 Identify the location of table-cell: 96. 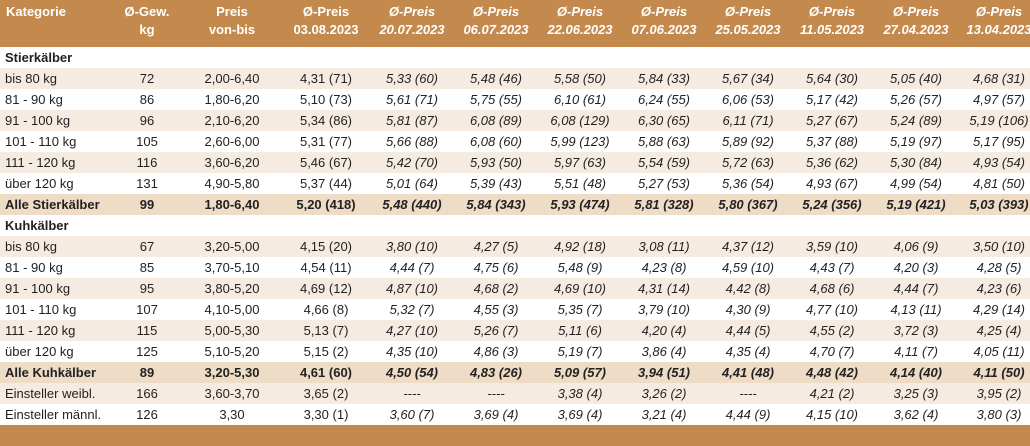
(147, 120).